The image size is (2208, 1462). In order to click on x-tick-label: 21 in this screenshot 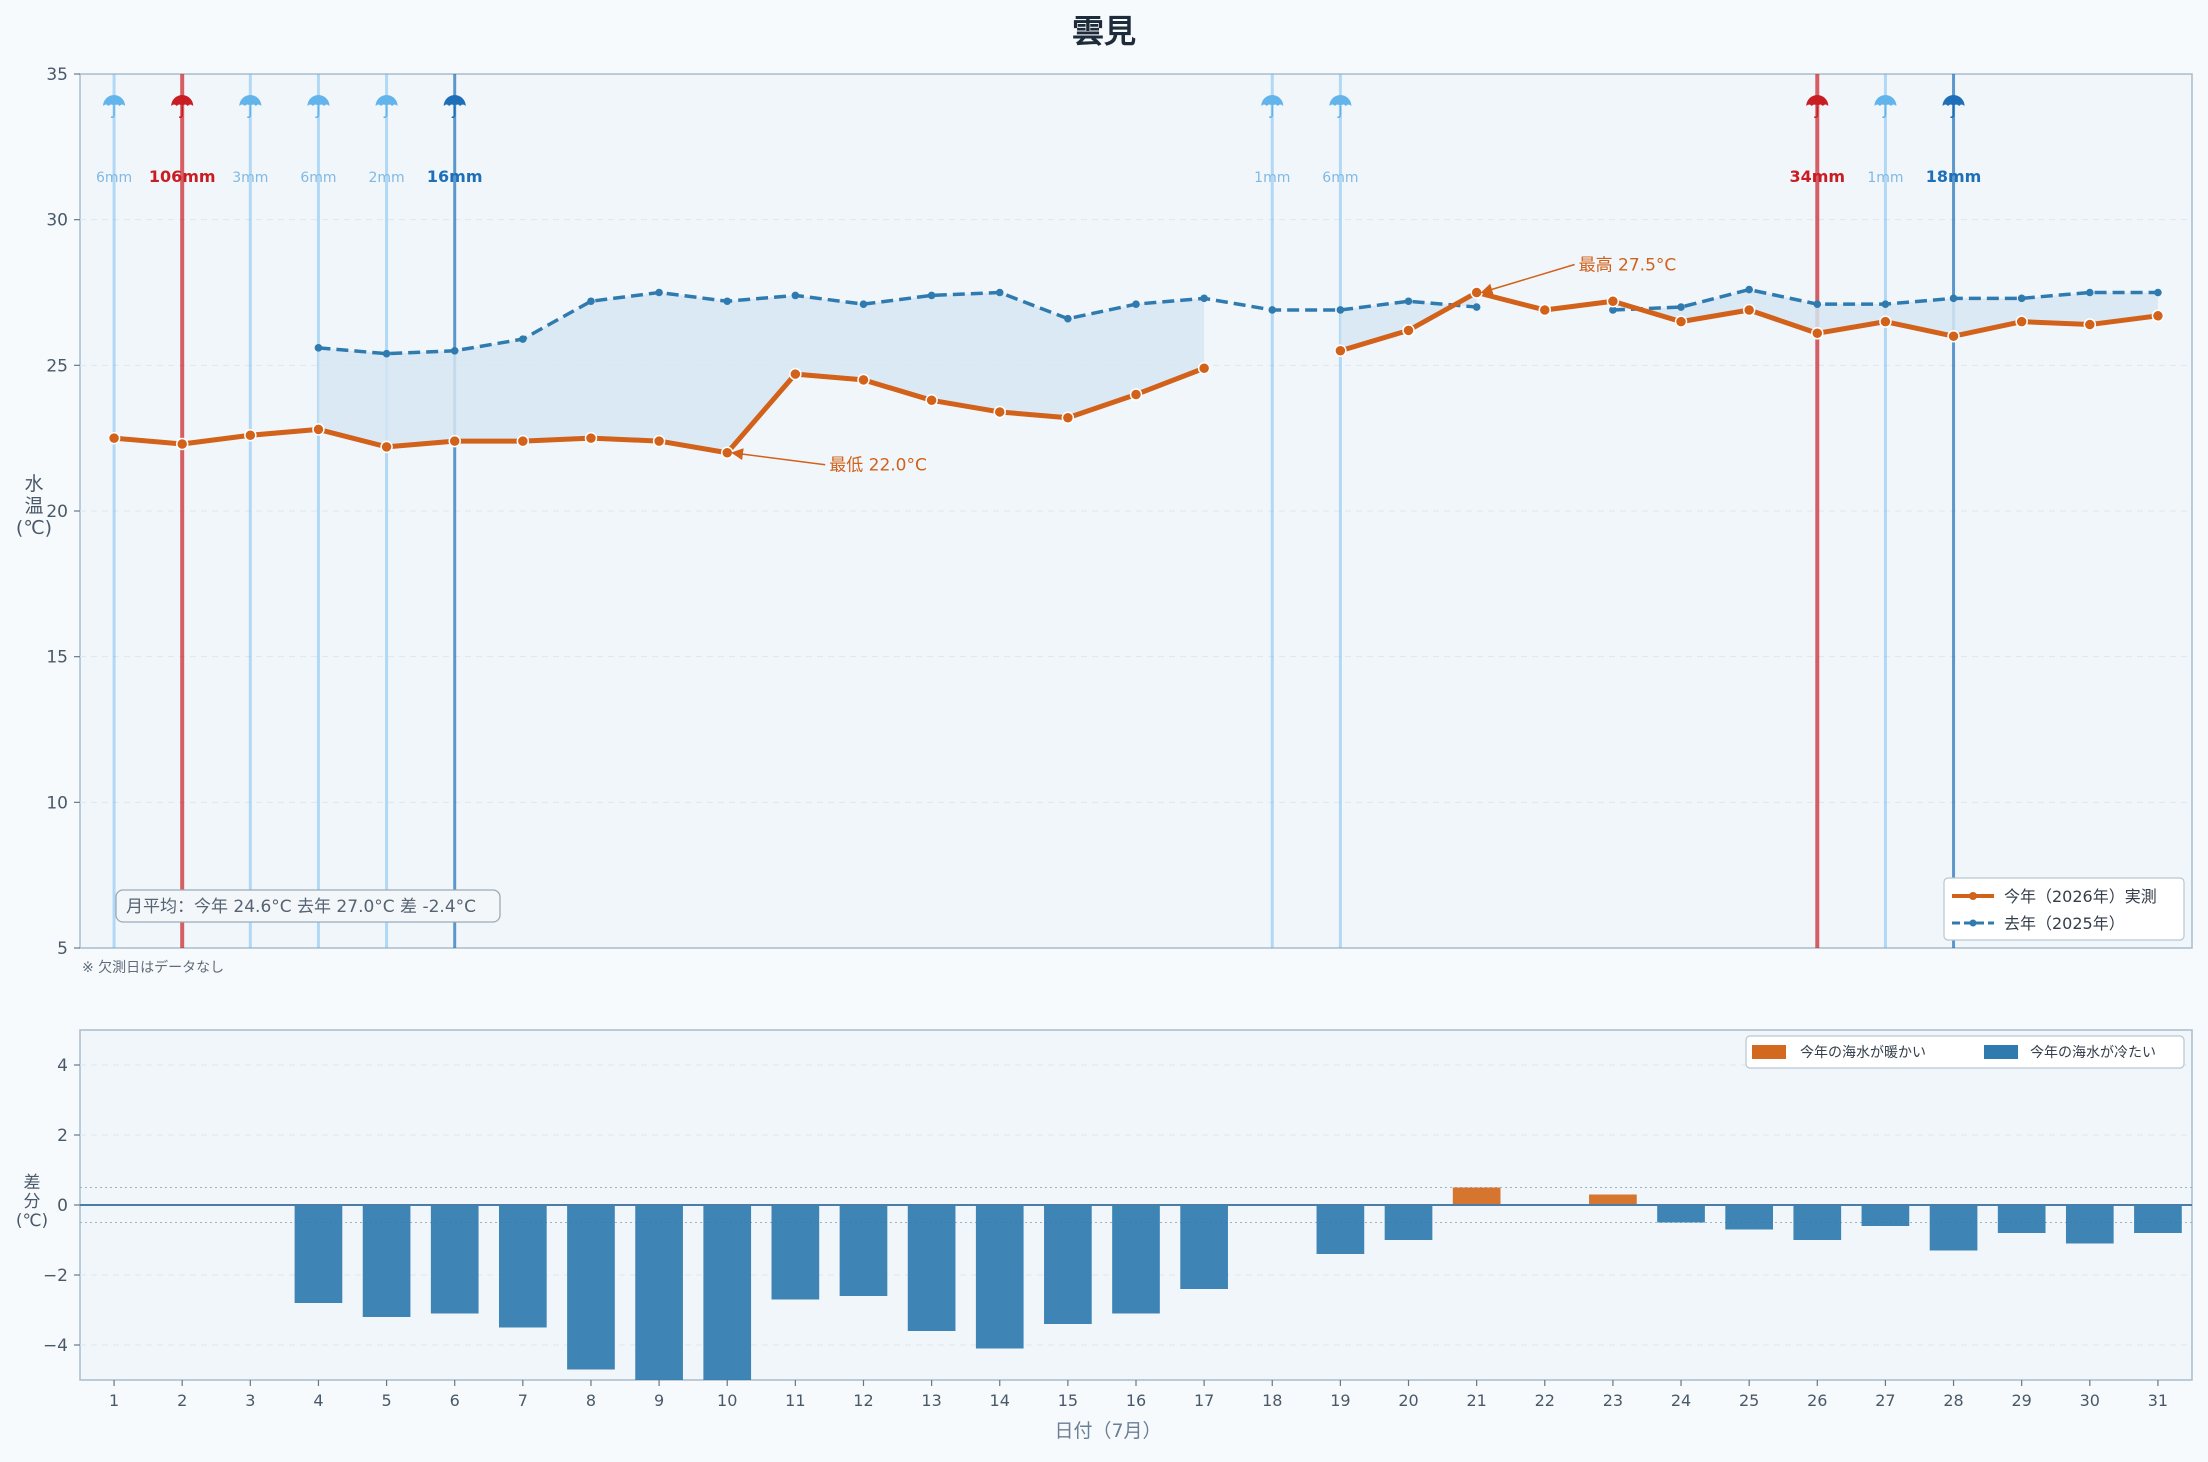, I will do `click(1476, 1400)`.